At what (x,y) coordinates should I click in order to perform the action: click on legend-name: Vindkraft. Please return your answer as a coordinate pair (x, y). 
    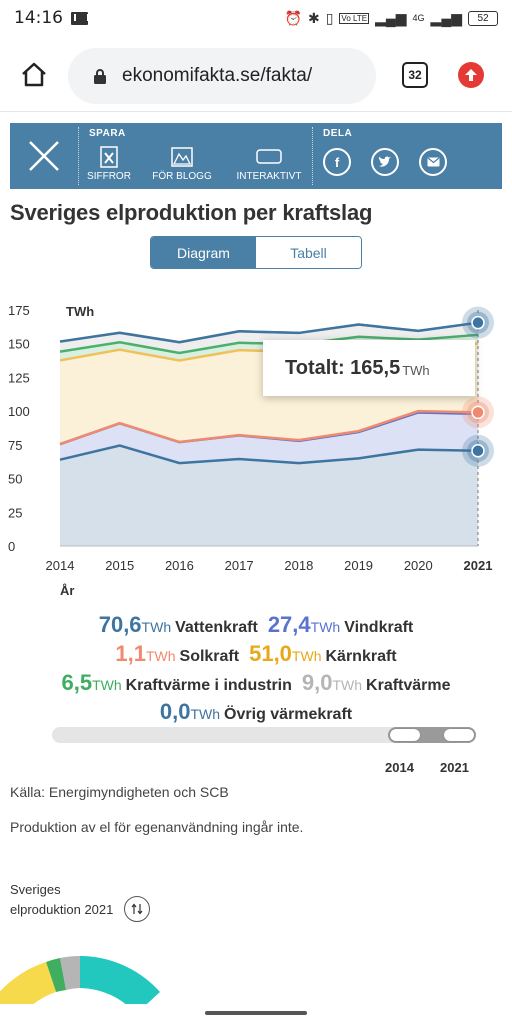
    Looking at the image, I should click on (379, 627).